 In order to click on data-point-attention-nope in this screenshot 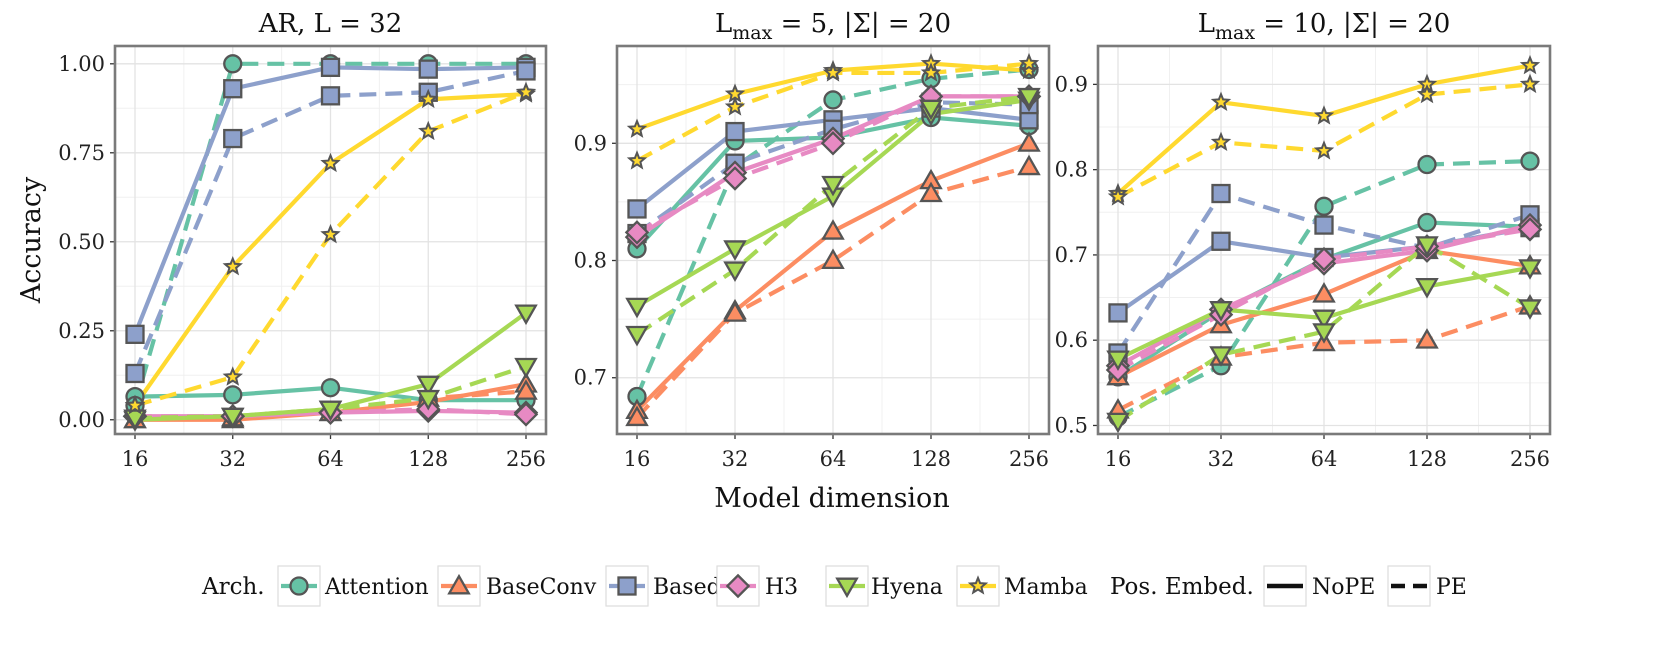, I will do `click(233, 395)`.